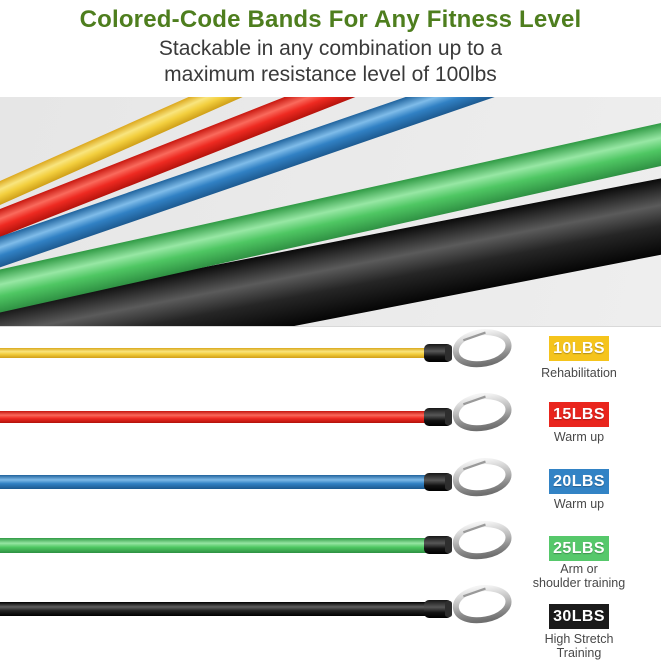  Describe the element at coordinates (579, 569) in the screenshot. I see `caption-line: Arm or` at that location.